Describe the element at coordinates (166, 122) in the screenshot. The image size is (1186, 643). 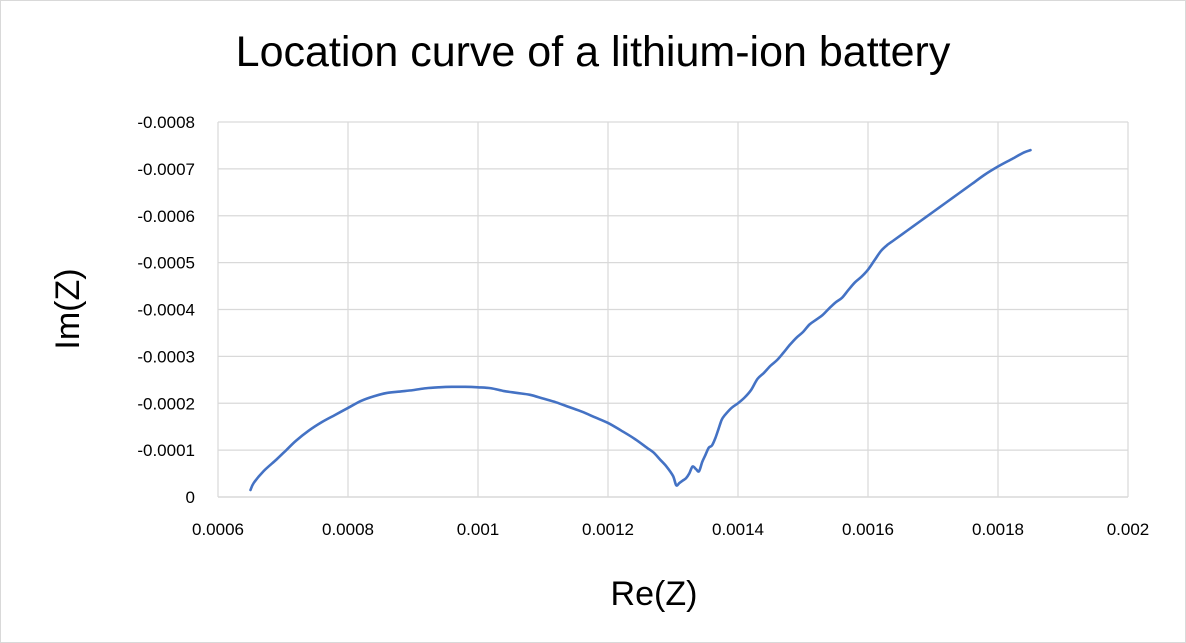
I see `y-tick-label: -0.0008` at that location.